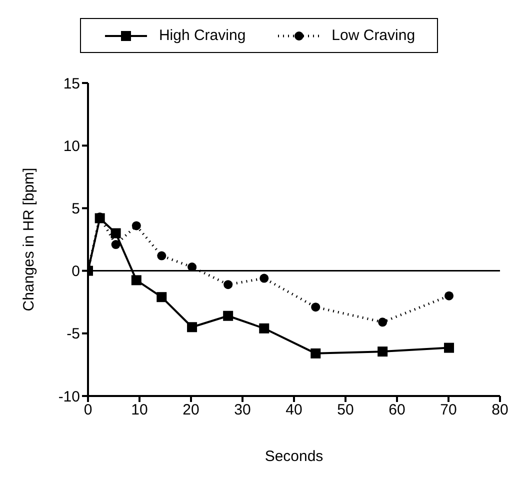 This screenshot has width=528, height=484. What do you see at coordinates (69, 397) in the screenshot?
I see `y-tick-label: -10` at bounding box center [69, 397].